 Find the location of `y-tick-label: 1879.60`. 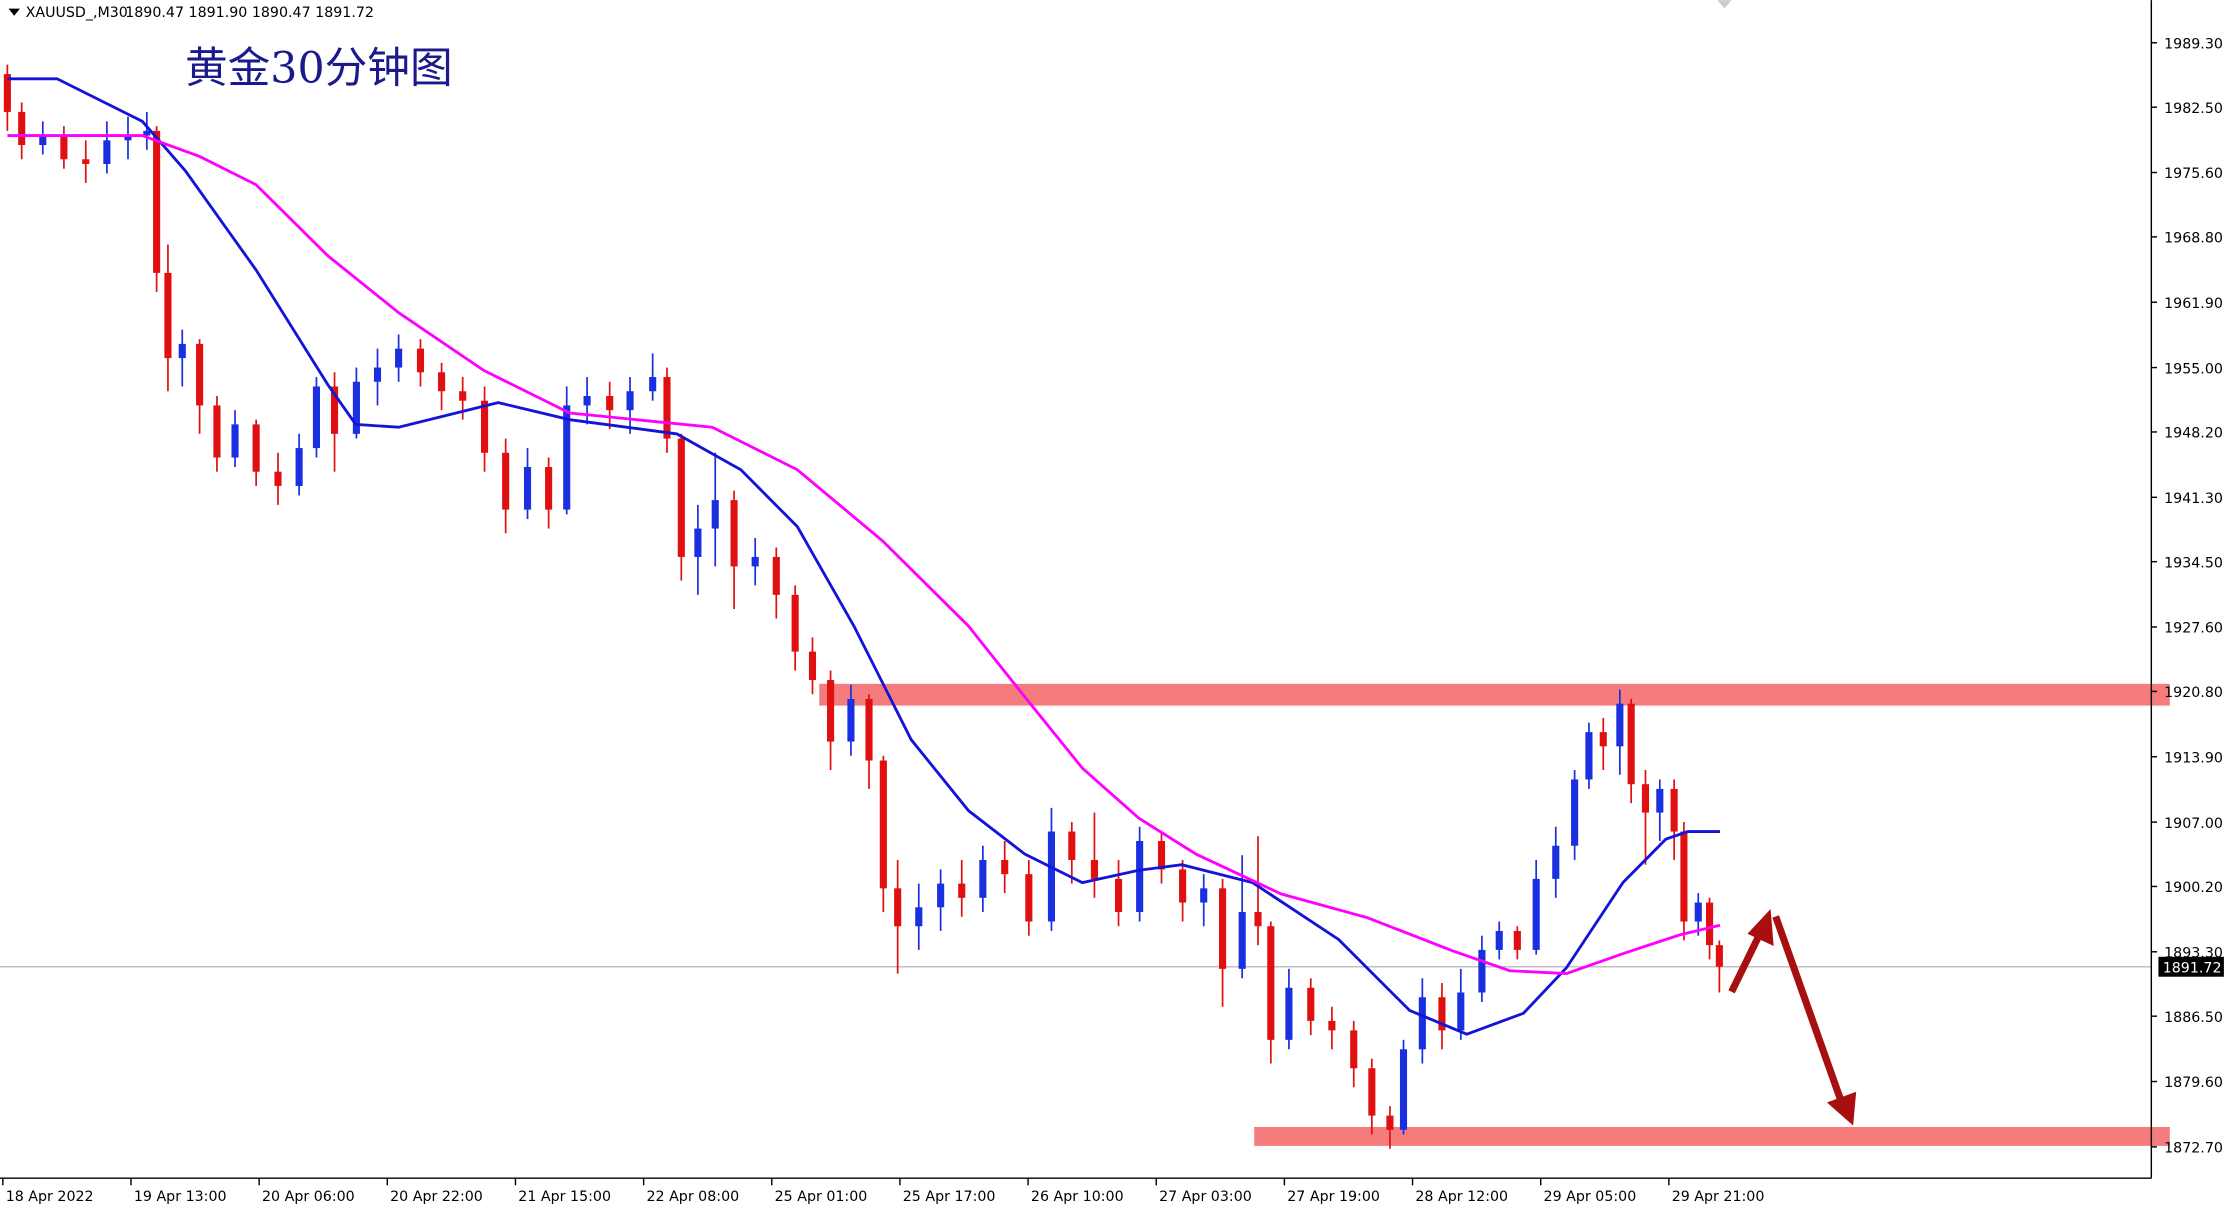

y-tick-label: 1879.60 is located at coordinates (2193, 1083).